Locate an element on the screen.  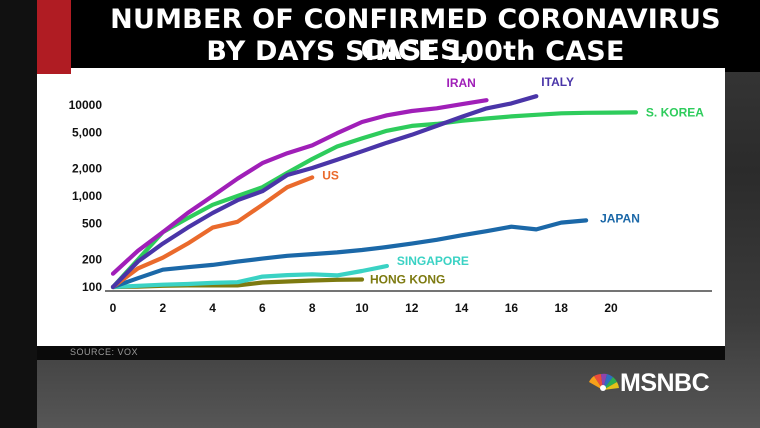
series-label-japan: JAPAN is located at coordinates (620, 218).